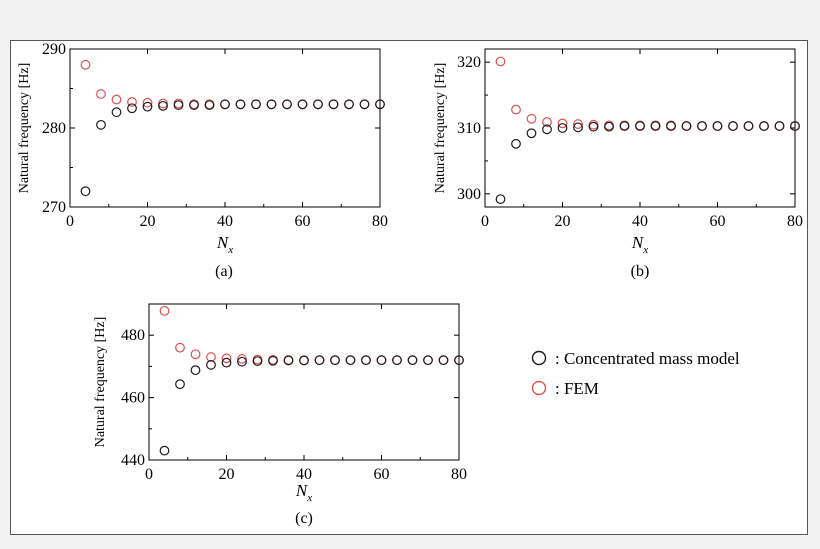 This screenshot has width=820, height=549. Describe the element at coordinates (640, 271) in the screenshot. I see `panel-caption-b: (b)` at that location.